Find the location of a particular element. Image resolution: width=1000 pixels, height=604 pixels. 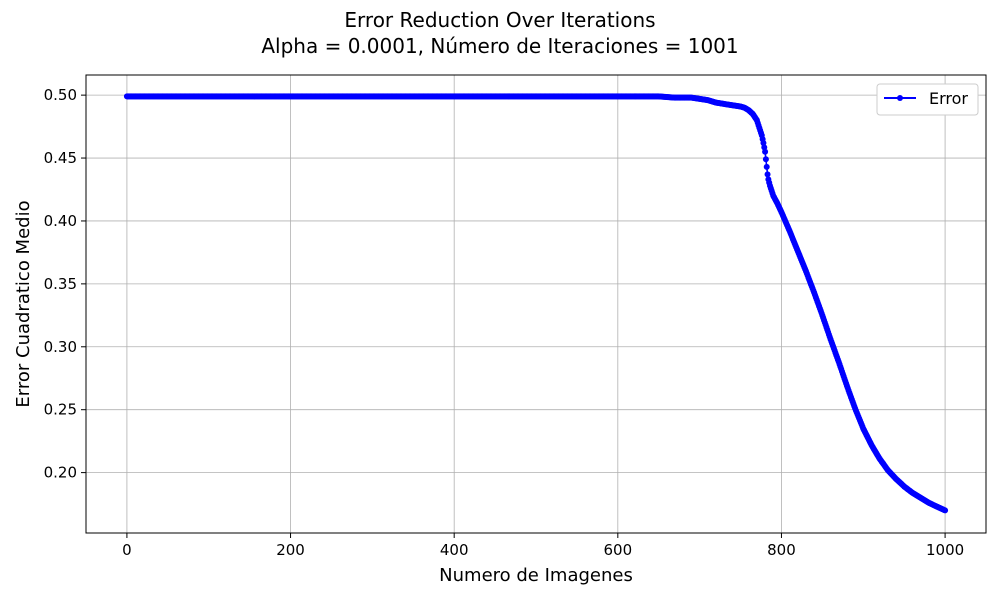

legend-box is located at coordinates (927, 99).